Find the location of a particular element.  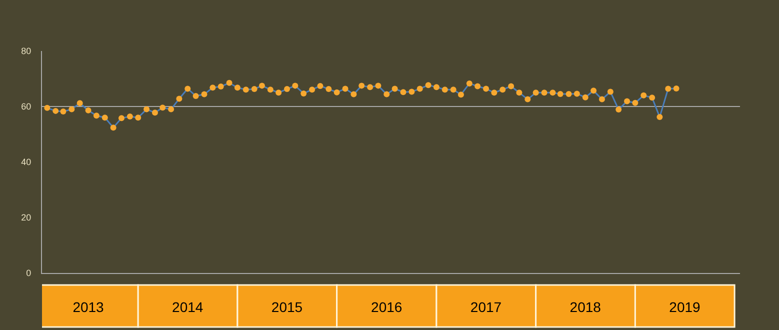

y-tick-label: 60 is located at coordinates (26, 107).